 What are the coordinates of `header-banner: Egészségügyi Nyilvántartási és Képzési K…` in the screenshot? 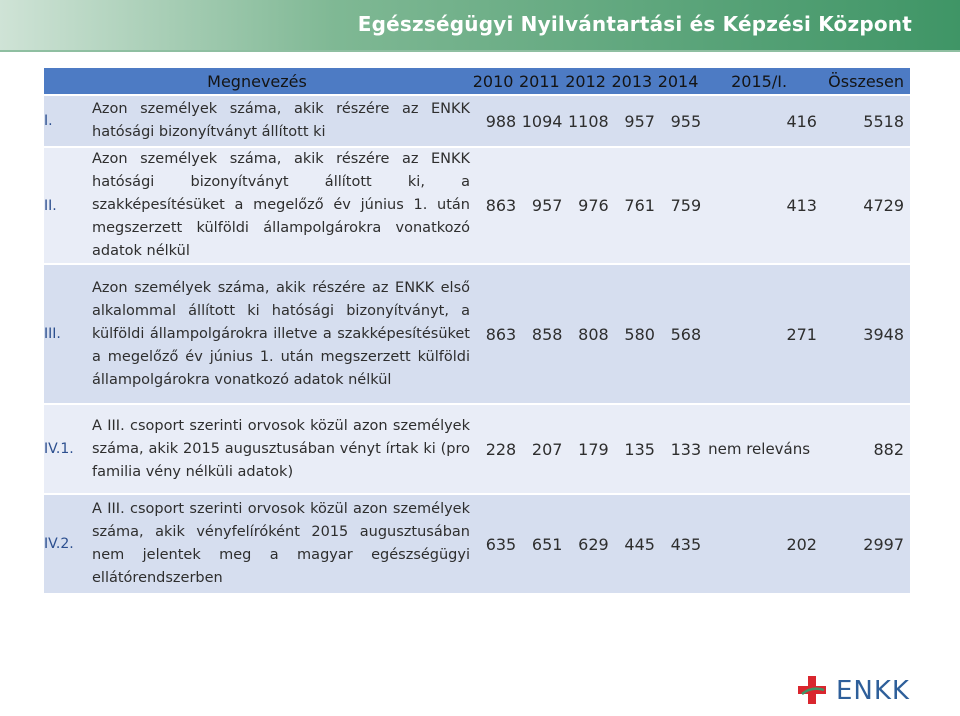 It's located at (480, 25).